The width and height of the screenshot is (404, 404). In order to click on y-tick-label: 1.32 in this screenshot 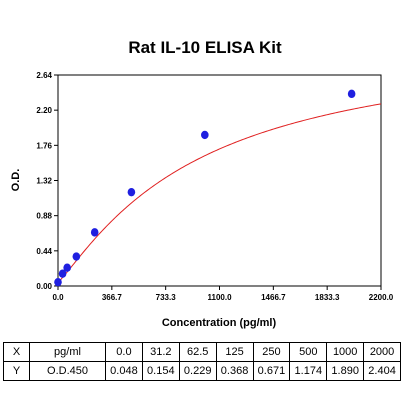, I will do `click(44, 181)`.